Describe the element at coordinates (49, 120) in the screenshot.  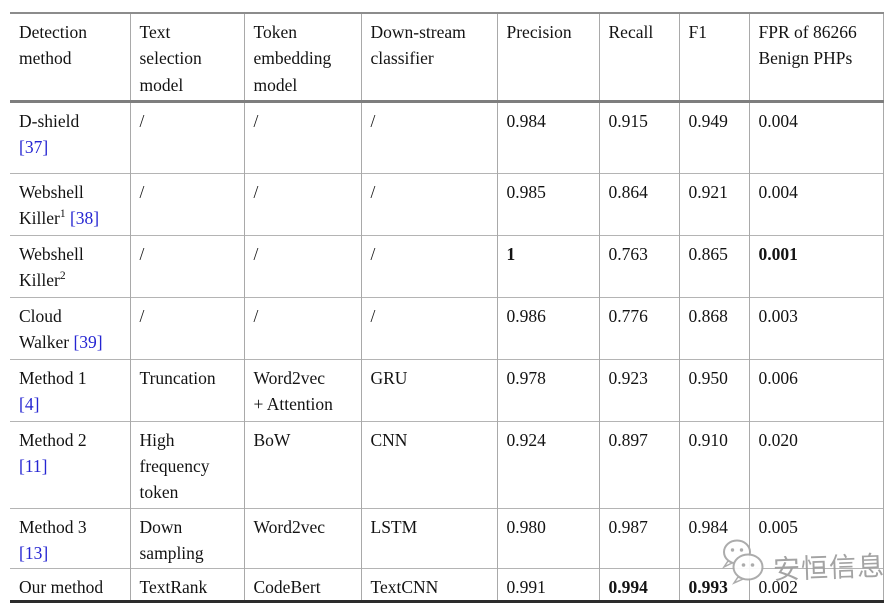
I see `cell-text: D-shield` at that location.